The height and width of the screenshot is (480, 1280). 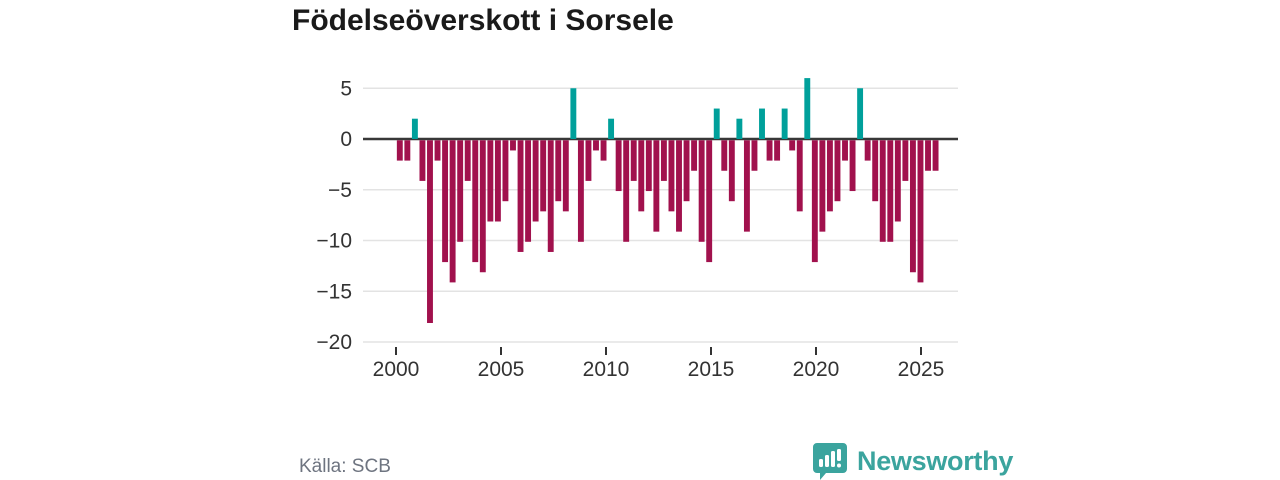 I want to click on y-axis-tick-label: −5, so click(x=340, y=190).